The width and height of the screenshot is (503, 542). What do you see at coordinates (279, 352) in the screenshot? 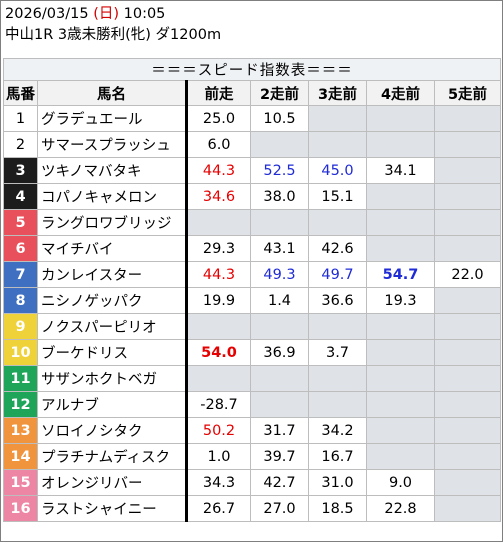
I see `speed-index-cell: 36.9` at bounding box center [279, 352].